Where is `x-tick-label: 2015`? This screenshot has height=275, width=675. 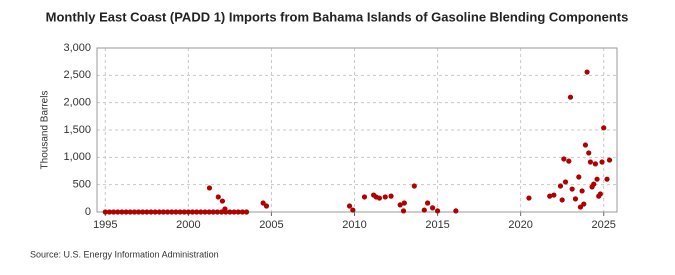
x-tick-label: 2015 is located at coordinates (437, 225).